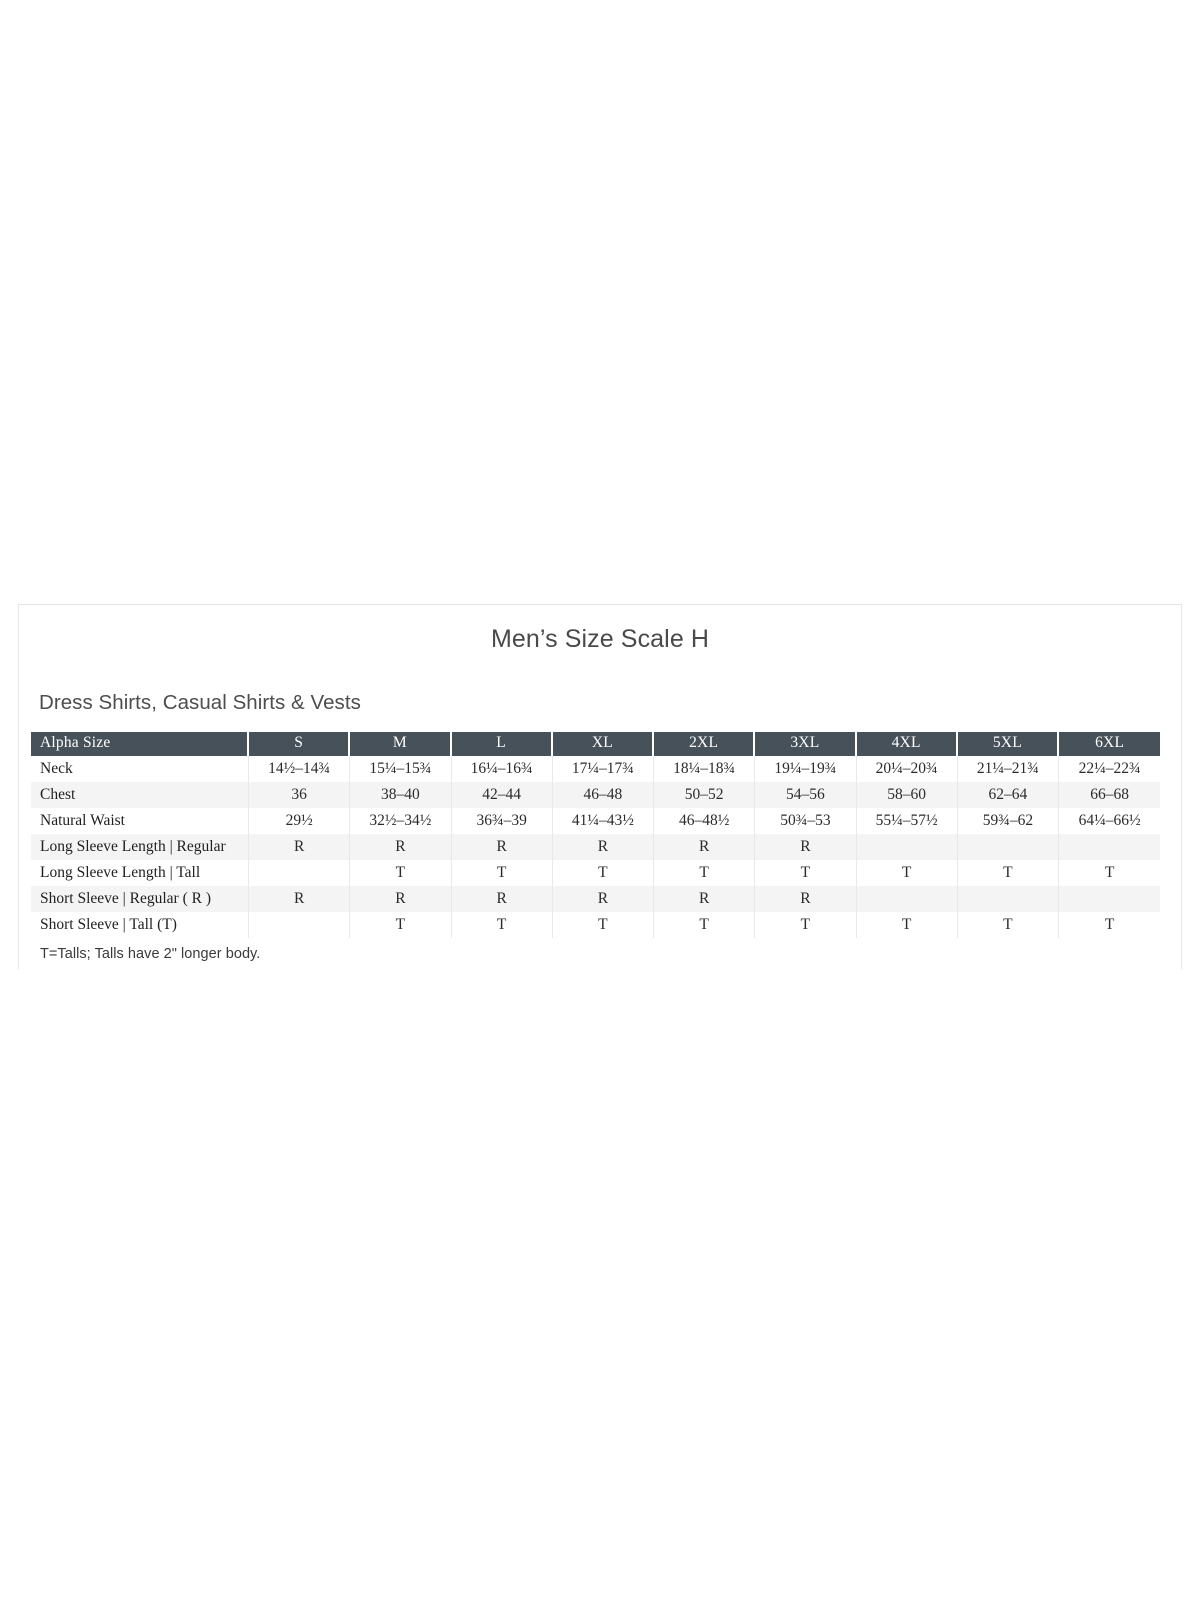  Describe the element at coordinates (140, 744) in the screenshot. I see `column-header-label: Alpha Size` at that location.